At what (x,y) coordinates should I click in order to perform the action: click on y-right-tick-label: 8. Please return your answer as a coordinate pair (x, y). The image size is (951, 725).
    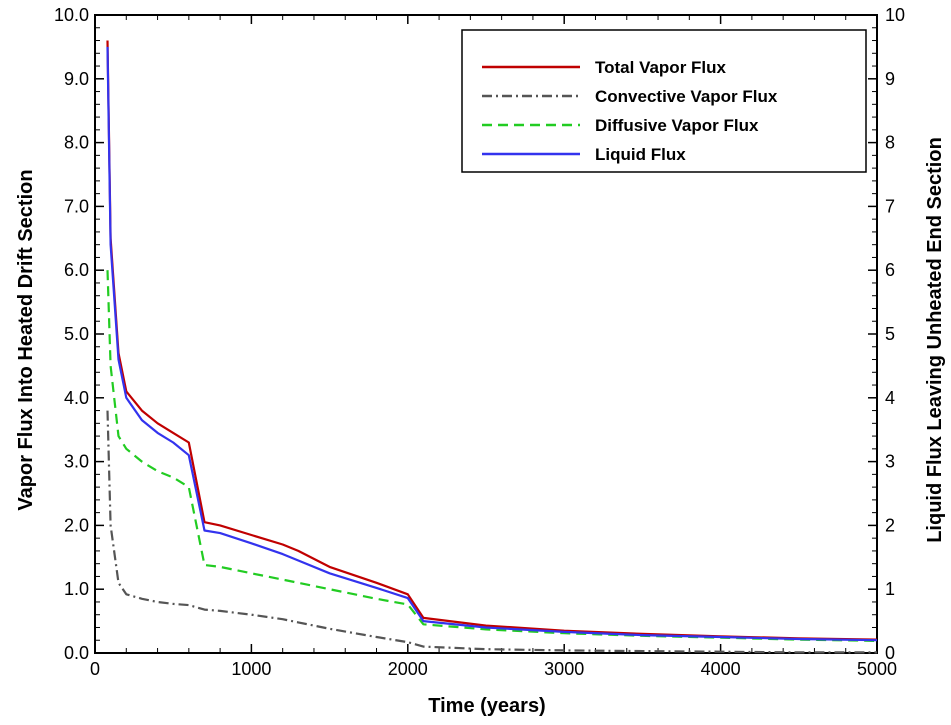
    Looking at the image, I should click on (890, 143).